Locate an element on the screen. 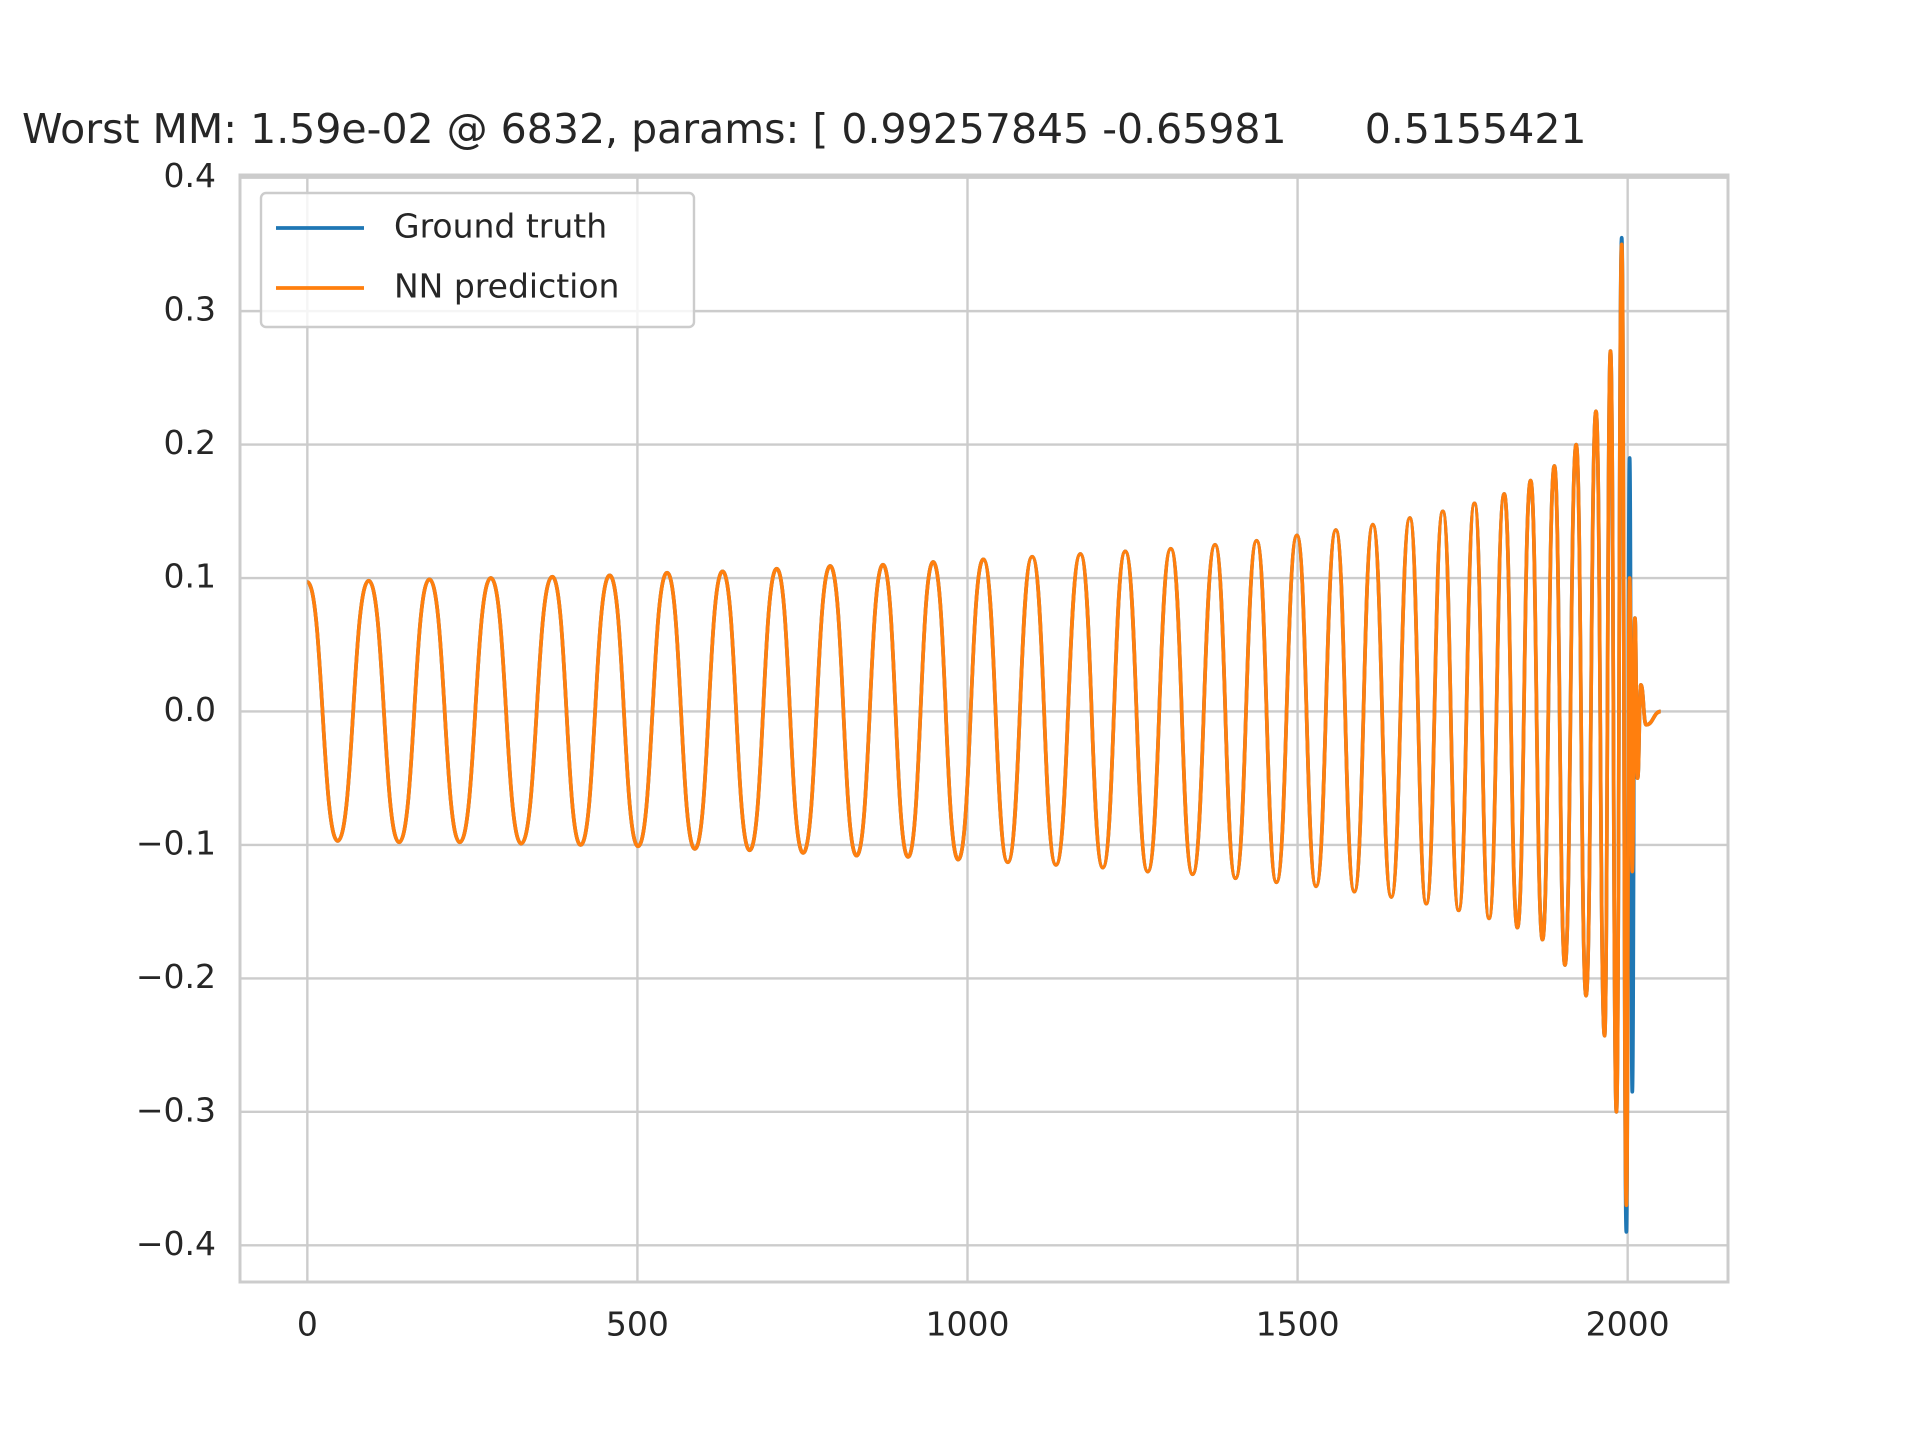 The width and height of the screenshot is (1920, 1440). legend-label: NN prediction is located at coordinates (506, 286).